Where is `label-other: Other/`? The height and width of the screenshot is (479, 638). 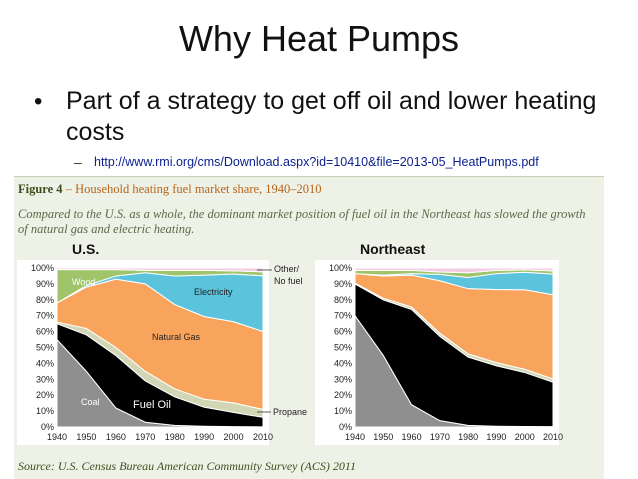 label-other: Other/ is located at coordinates (287, 269).